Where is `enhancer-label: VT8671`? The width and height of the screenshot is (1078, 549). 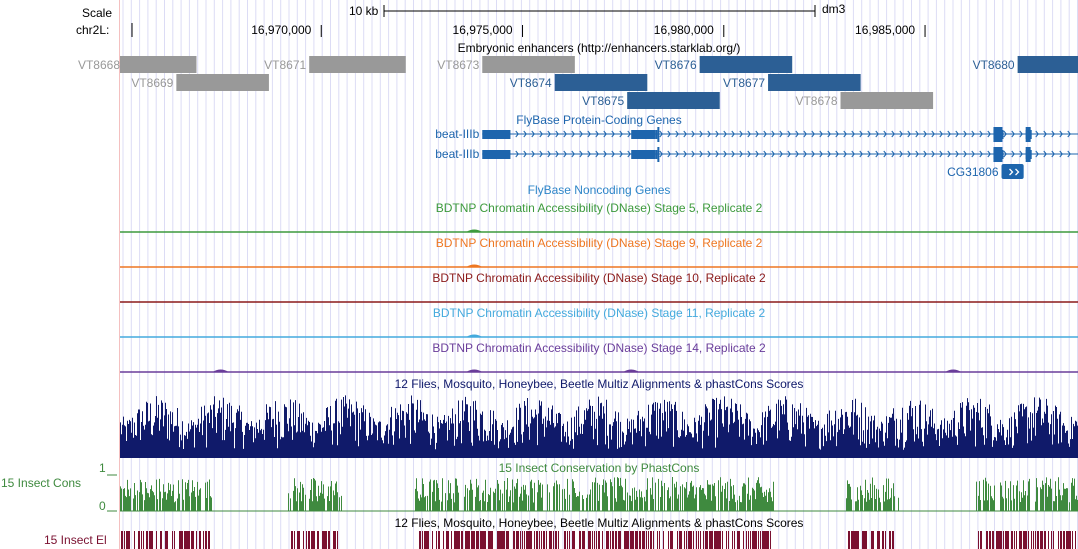
enhancer-label: VT8671 is located at coordinates (285, 65).